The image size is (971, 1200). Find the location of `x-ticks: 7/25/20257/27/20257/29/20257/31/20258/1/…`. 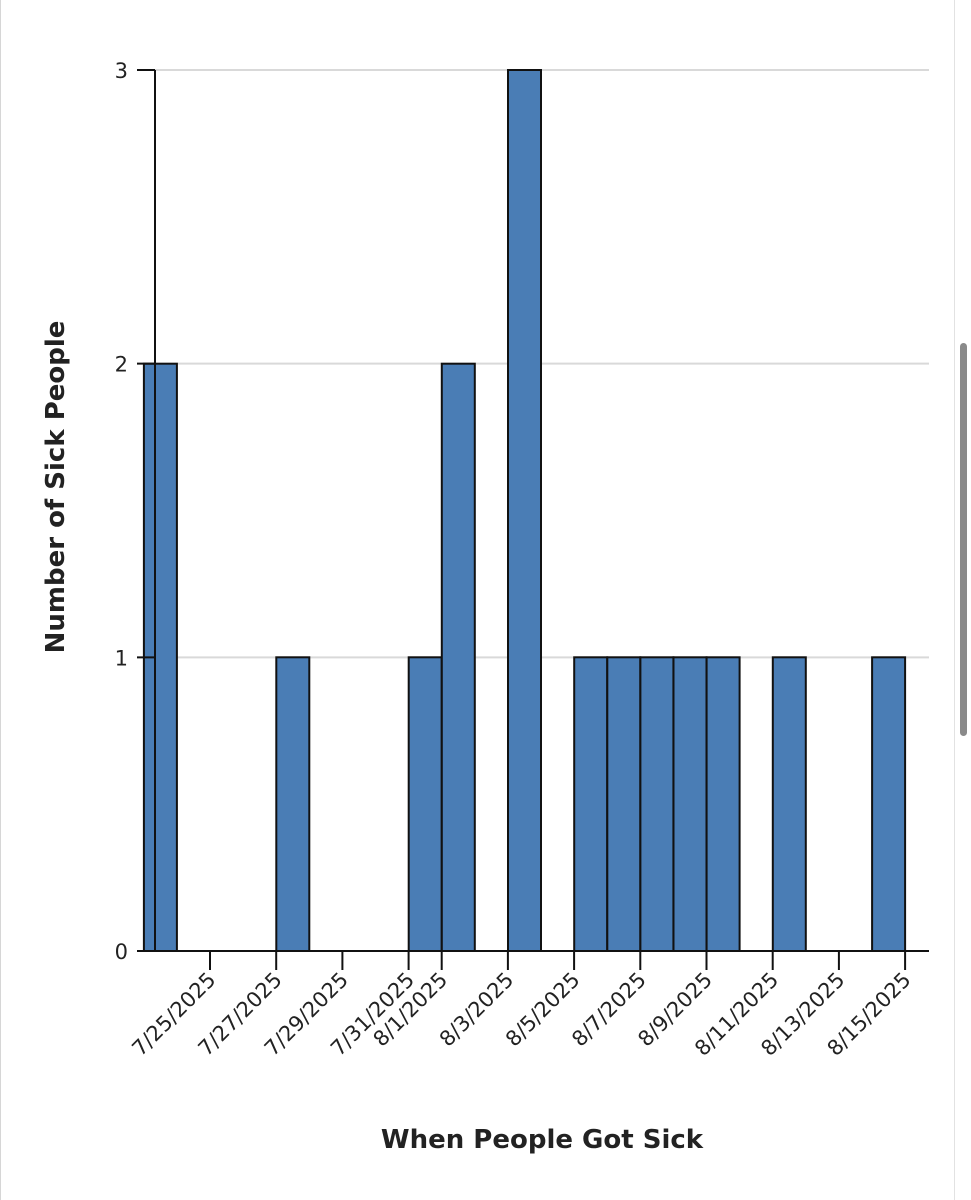

x-ticks: 7/25/20257/27/20257/29/20257/31/20258/1/… is located at coordinates (521, 1006).